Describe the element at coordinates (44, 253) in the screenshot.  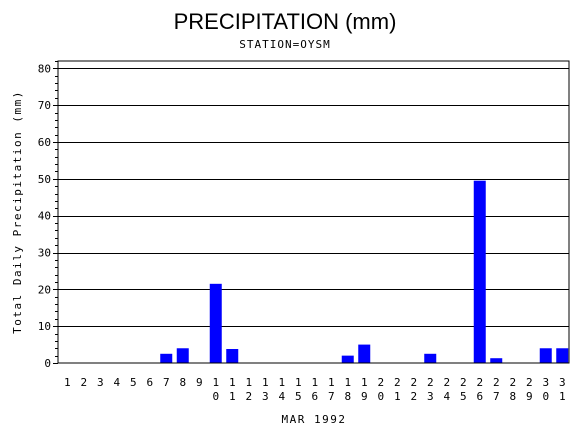
I see `y-tick-label: 30` at that location.